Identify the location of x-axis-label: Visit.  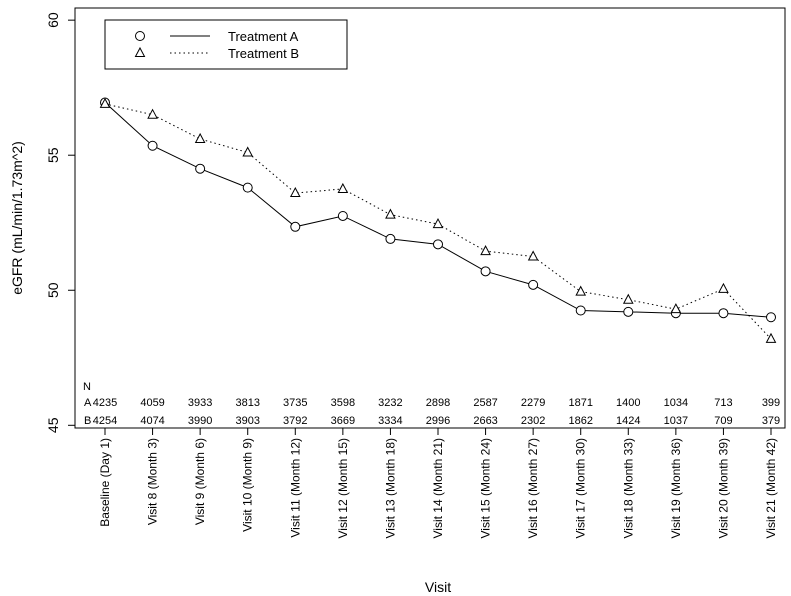
(438, 587).